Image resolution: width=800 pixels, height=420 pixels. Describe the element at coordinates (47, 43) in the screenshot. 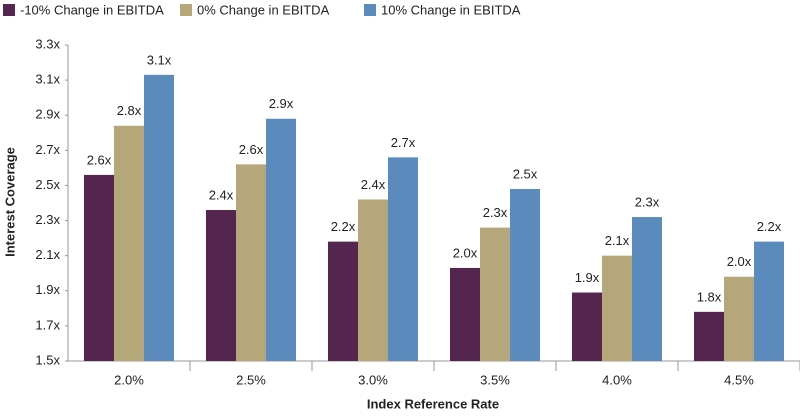

I see `y-tick-label: 3.3x` at that location.